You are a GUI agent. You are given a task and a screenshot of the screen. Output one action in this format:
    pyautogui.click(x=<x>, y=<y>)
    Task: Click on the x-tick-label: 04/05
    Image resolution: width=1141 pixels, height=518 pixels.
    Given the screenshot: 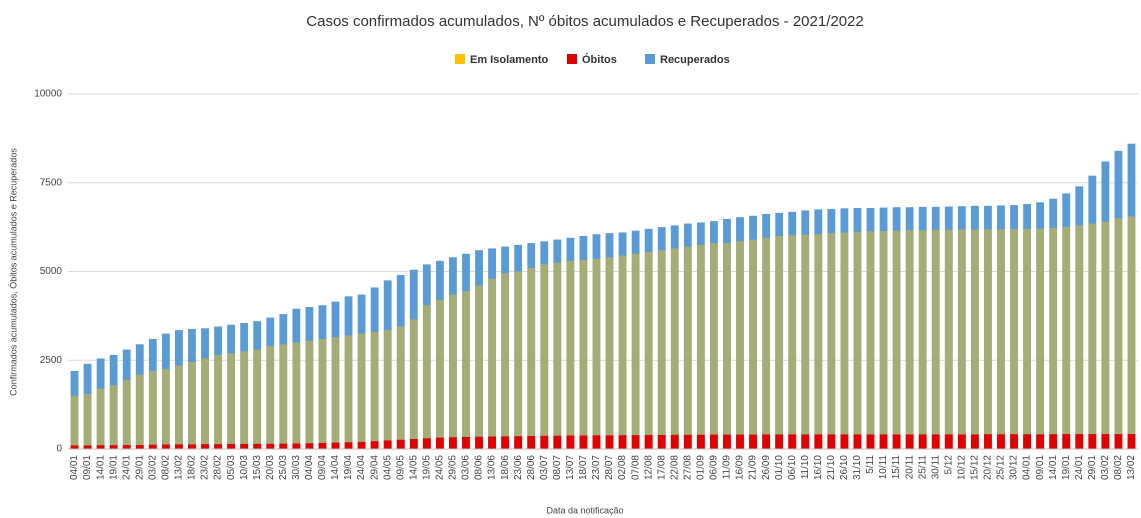 What is the action you would take?
    pyautogui.click(x=387, y=467)
    